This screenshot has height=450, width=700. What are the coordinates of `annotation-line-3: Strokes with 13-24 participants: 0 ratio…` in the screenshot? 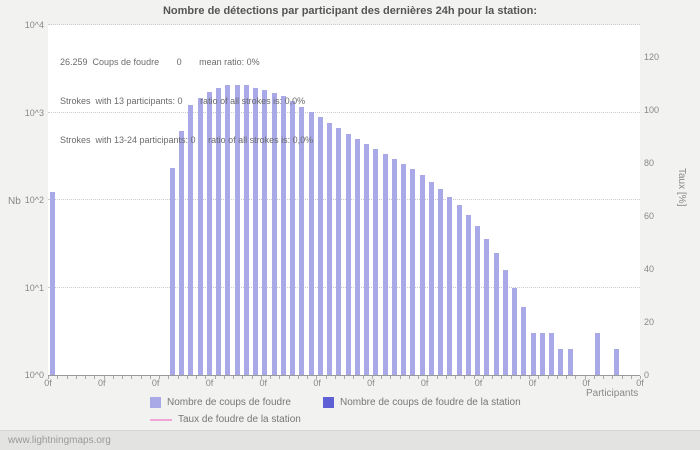 It's located at (187, 140).